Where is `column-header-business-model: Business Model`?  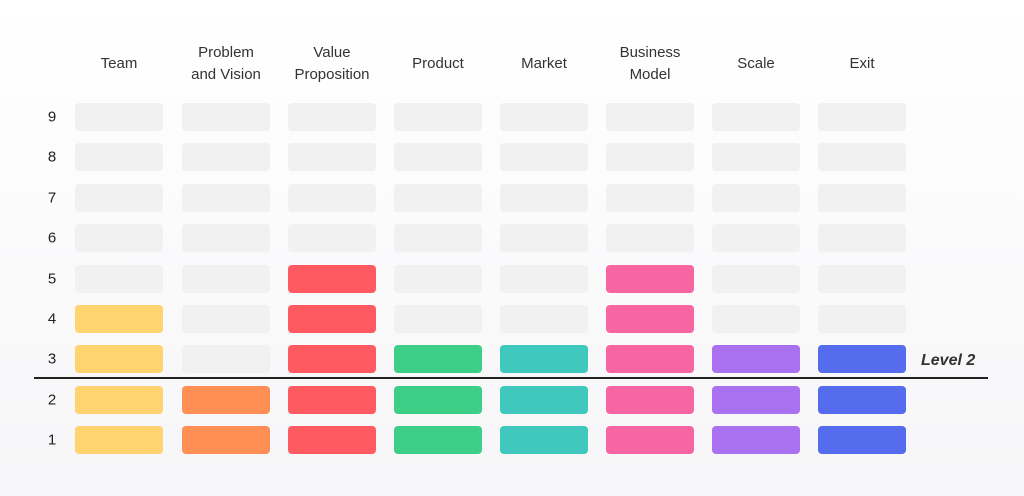 column-header-business-model: Business Model is located at coordinates (650, 63).